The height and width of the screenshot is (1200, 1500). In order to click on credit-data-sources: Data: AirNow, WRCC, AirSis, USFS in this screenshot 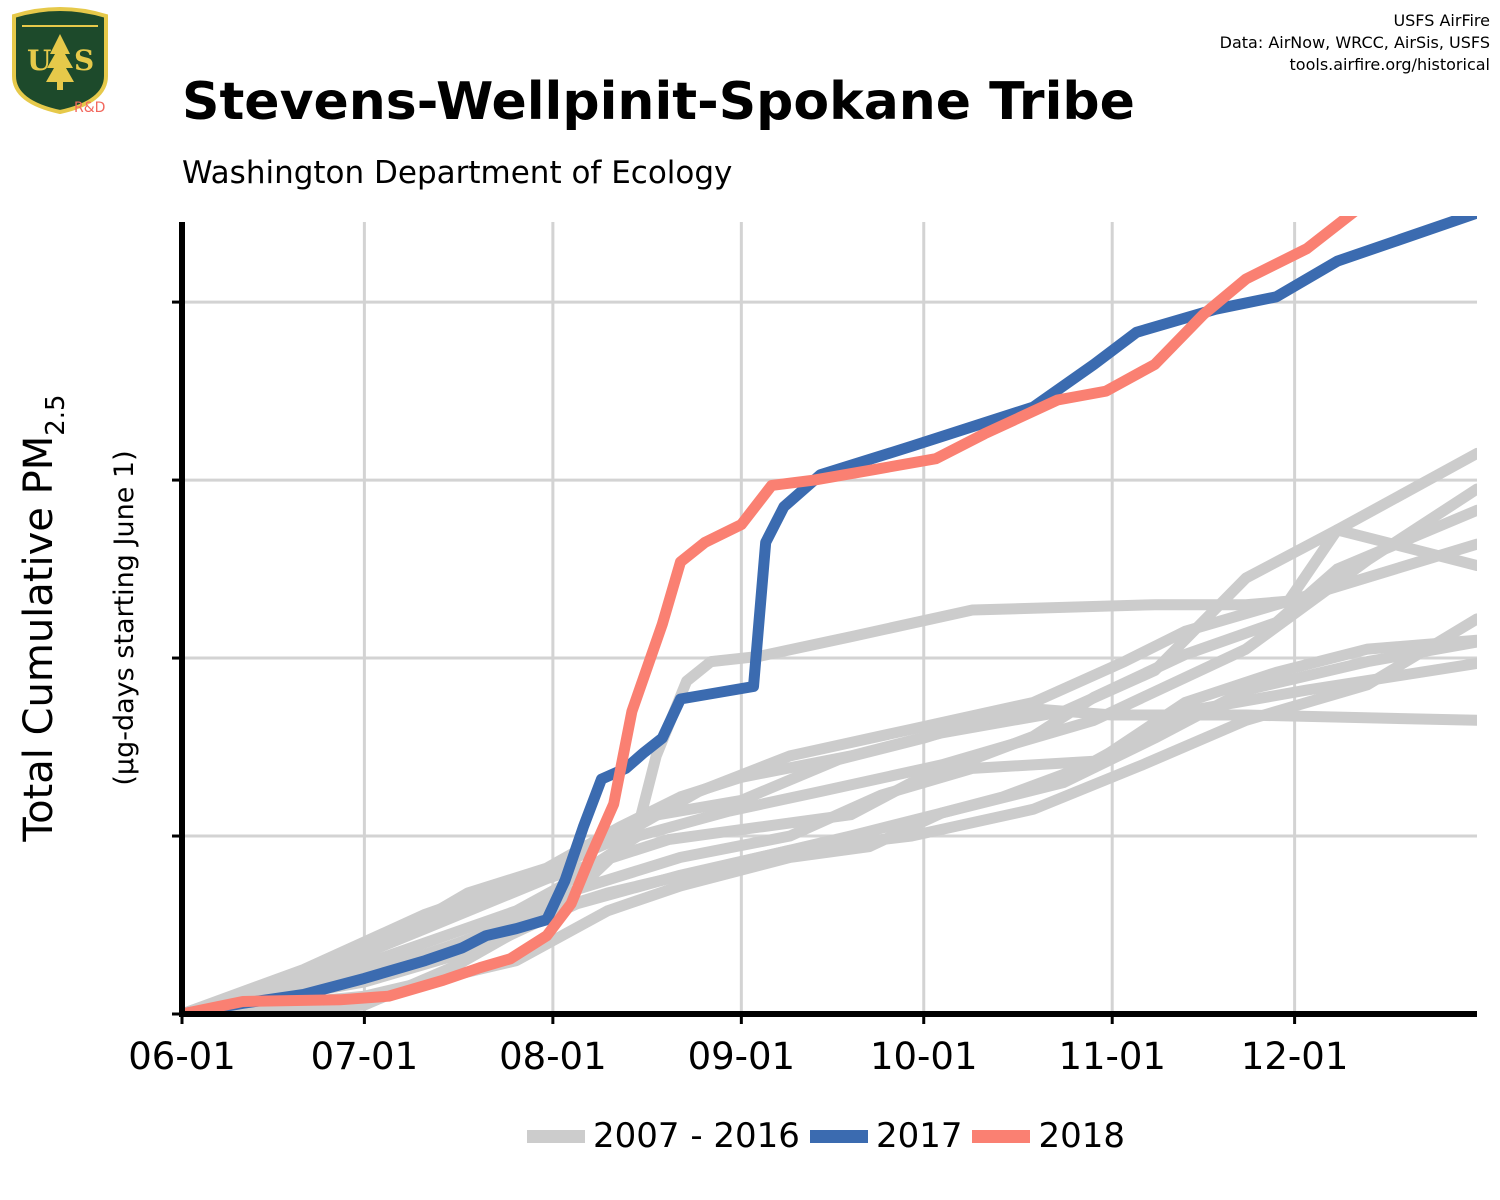, I will do `click(1354, 42)`.